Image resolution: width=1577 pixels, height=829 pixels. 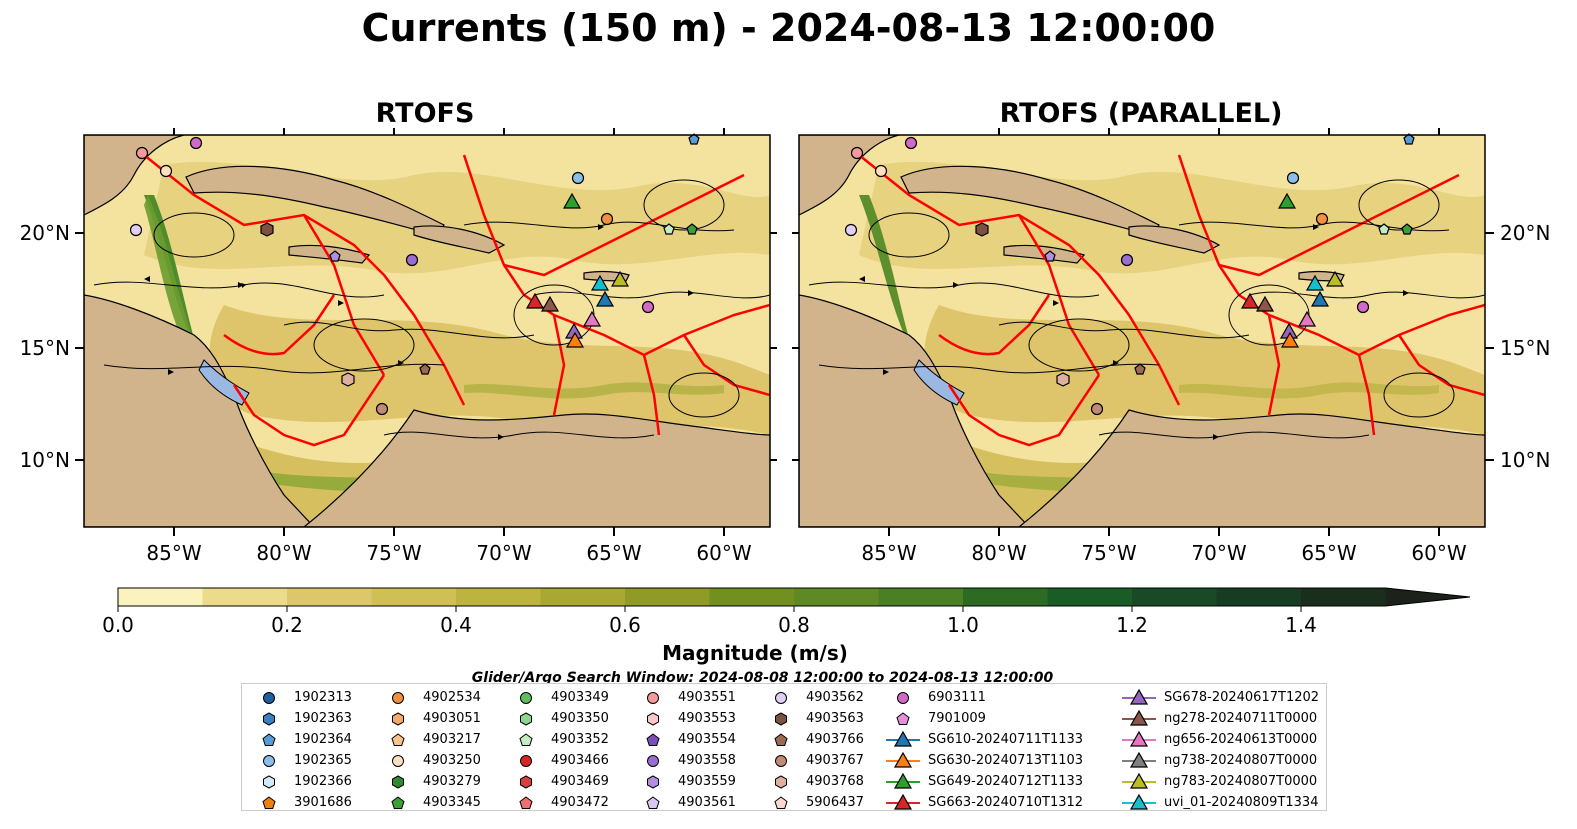 What do you see at coordinates (957, 697) in the screenshot?
I see `legend-label: 6903111` at bounding box center [957, 697].